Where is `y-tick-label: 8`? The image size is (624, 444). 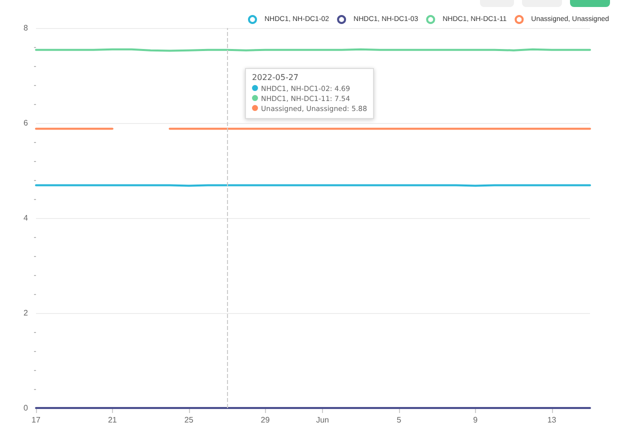 y-tick-label: 8 is located at coordinates (26, 28).